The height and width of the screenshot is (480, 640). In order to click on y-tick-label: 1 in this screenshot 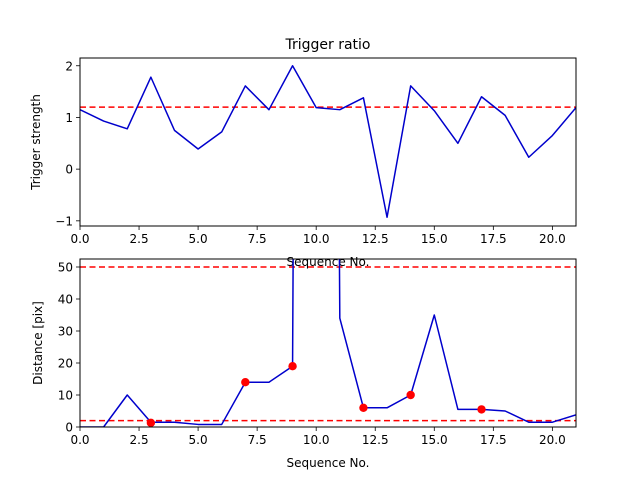, I will do `click(69, 118)`.